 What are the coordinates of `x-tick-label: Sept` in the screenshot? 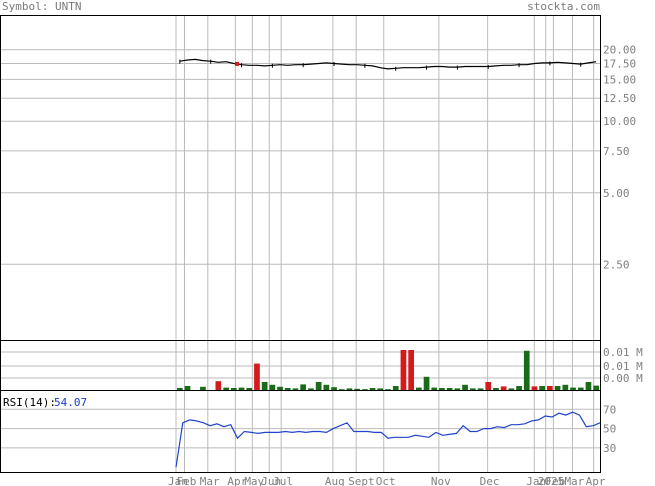 It's located at (361, 480).